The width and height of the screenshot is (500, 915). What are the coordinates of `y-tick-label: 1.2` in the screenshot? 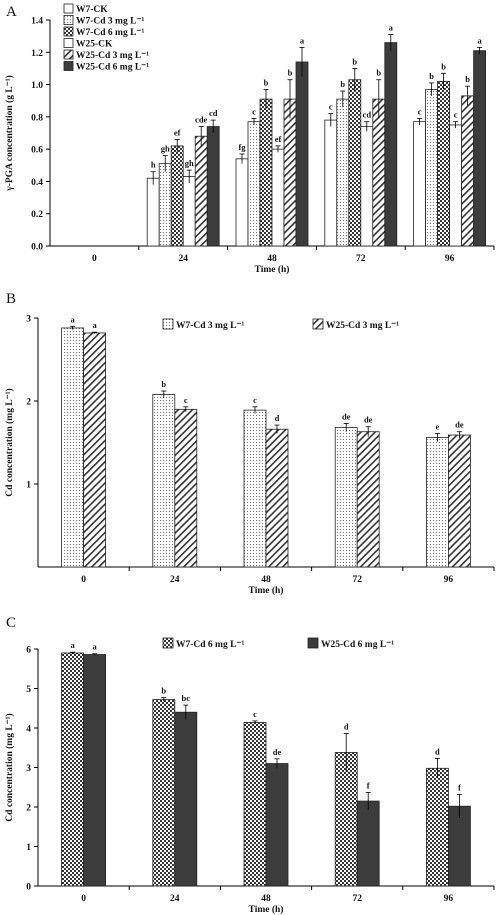 It's located at (37, 54).